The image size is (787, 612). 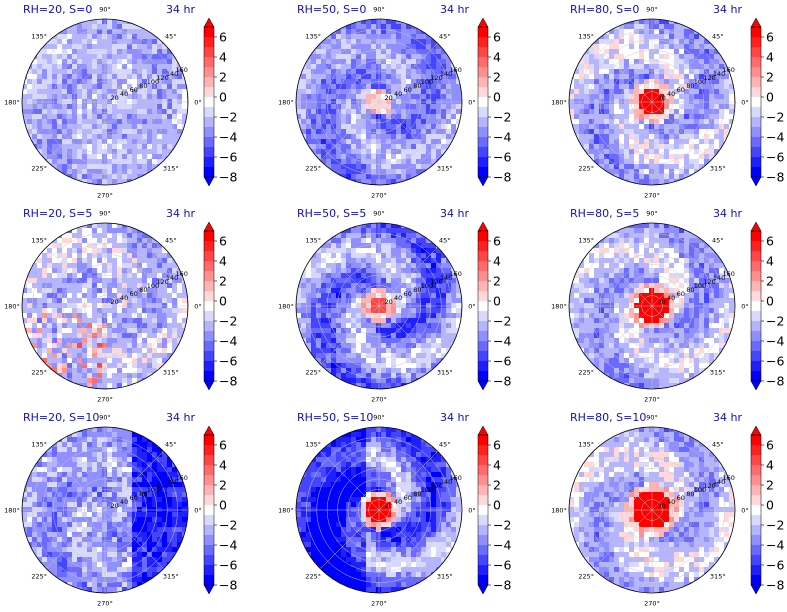 I want to click on radial-tick-label: 140, so click(x=172, y=278).